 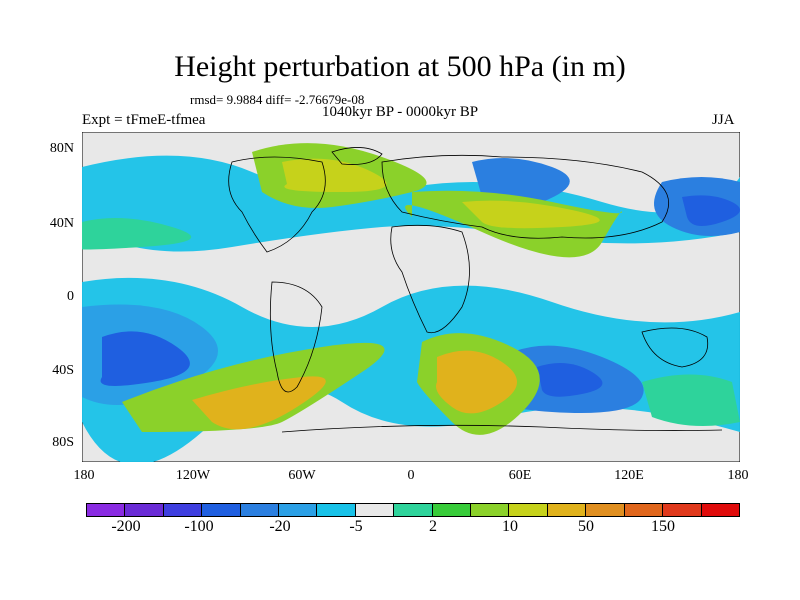 I want to click on y-tick-label: 0, so click(x=70, y=296).